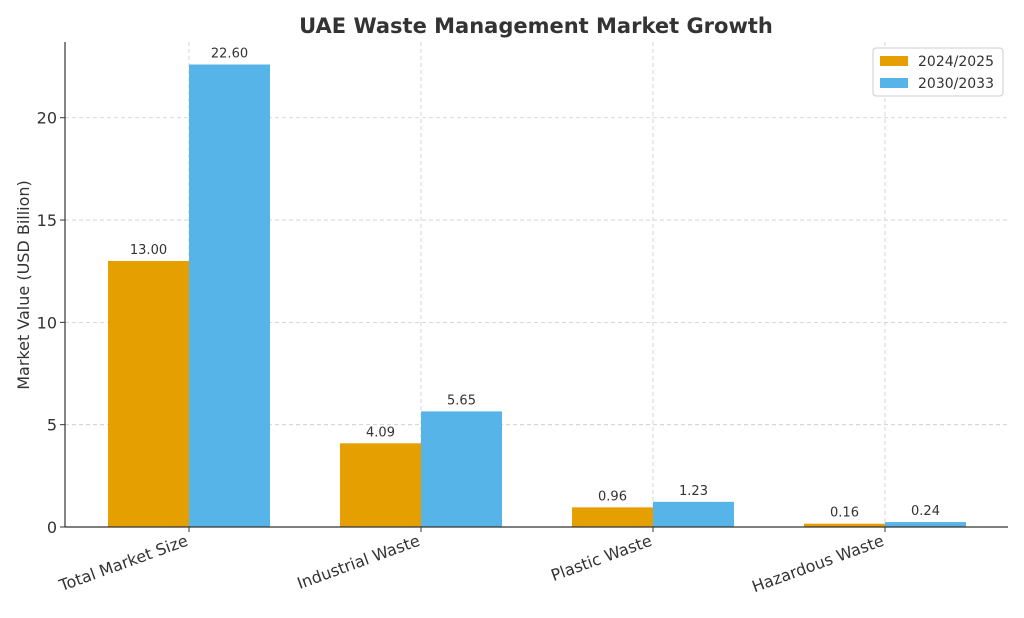 Image resolution: width=1024 pixels, height=618 pixels. What do you see at coordinates (47, 220) in the screenshot?
I see `y-tick-label: 15` at bounding box center [47, 220].